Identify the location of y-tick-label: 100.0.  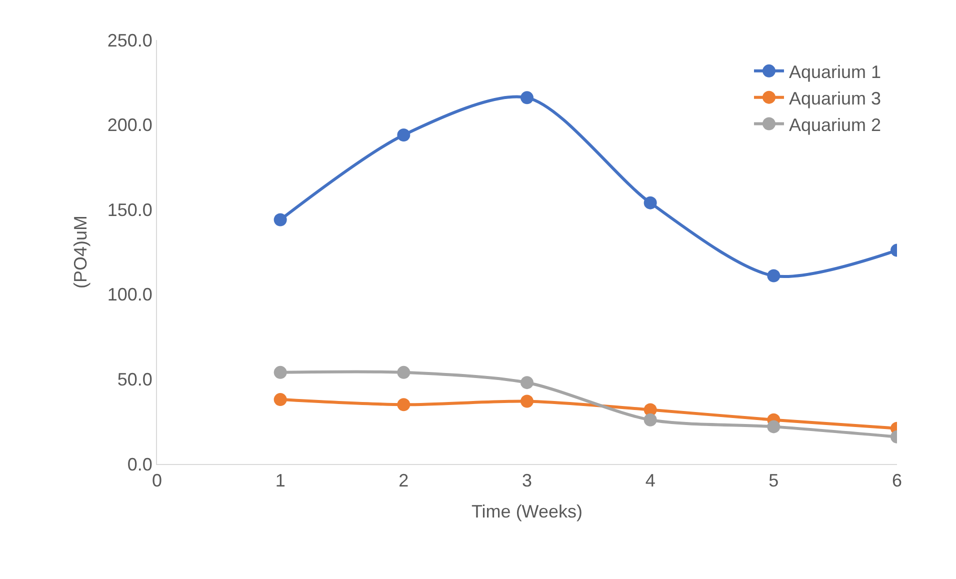
(129, 294).